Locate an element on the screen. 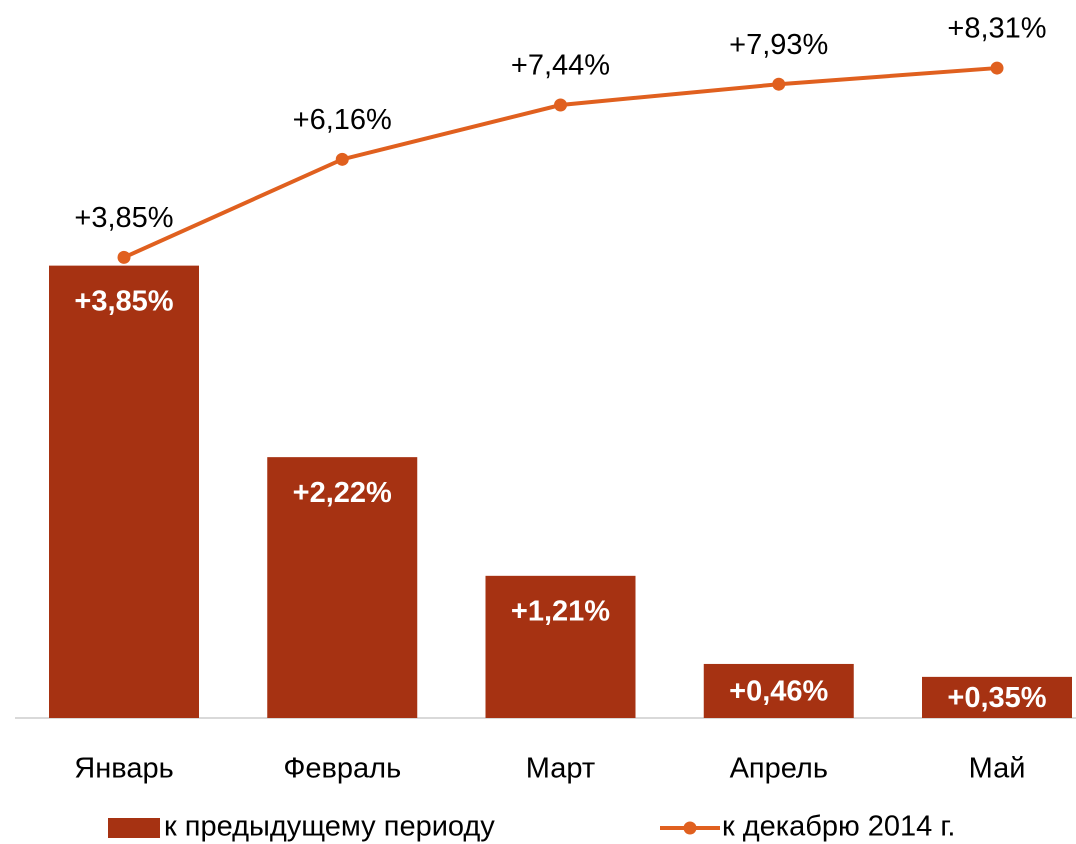 The image size is (1076, 844). line-value-label: +8,31% is located at coordinates (996, 29).